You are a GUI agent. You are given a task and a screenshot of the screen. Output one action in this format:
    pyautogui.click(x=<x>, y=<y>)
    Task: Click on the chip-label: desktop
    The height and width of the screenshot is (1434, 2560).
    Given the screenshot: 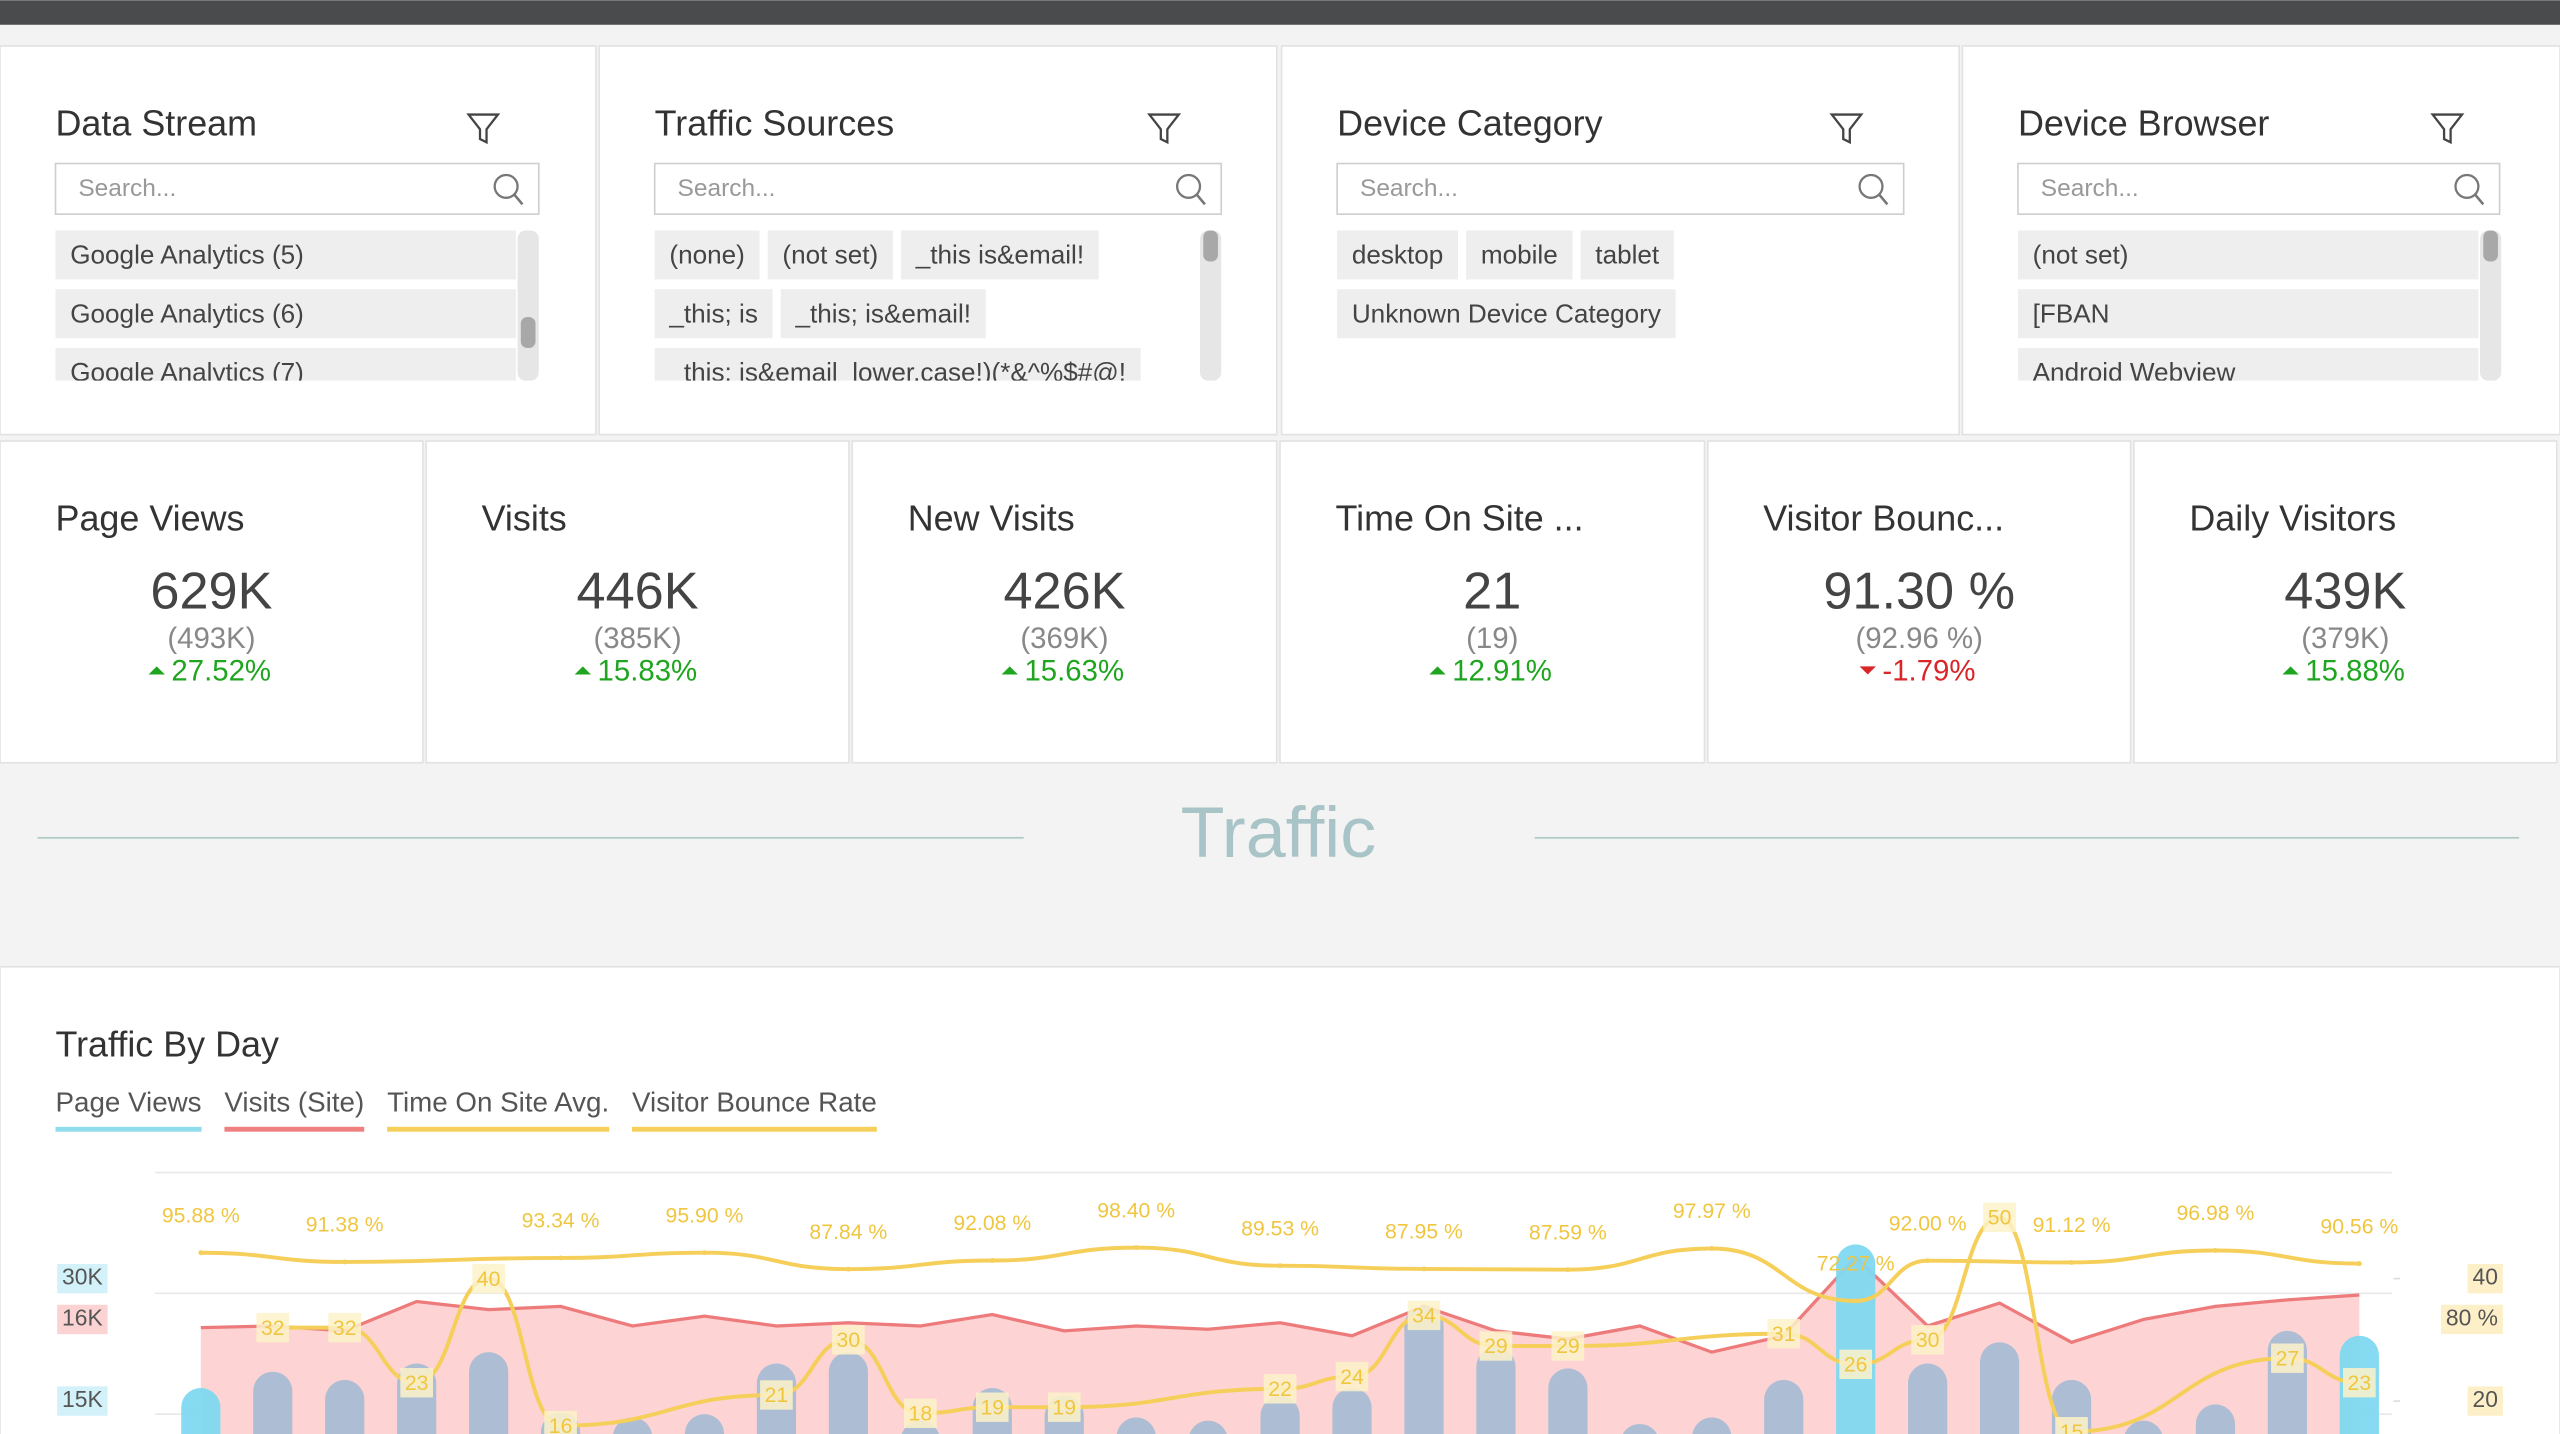 What is the action you would take?
    pyautogui.click(x=1397, y=254)
    